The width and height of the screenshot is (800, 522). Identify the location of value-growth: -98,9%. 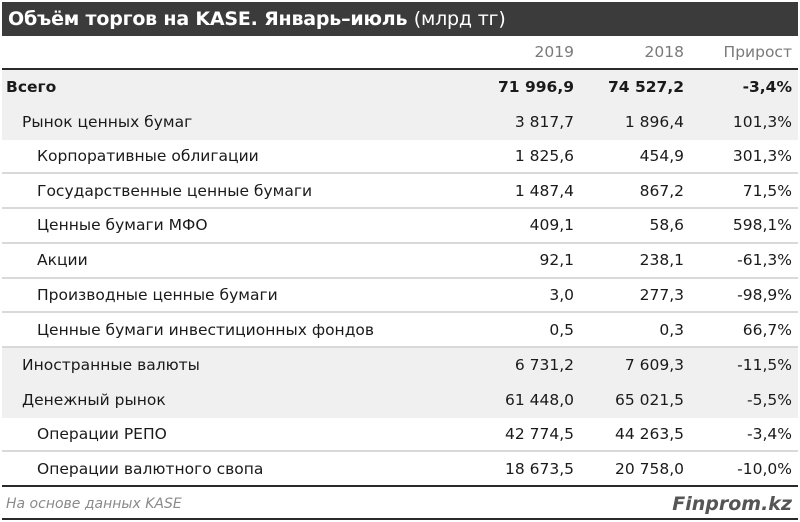
(764, 294).